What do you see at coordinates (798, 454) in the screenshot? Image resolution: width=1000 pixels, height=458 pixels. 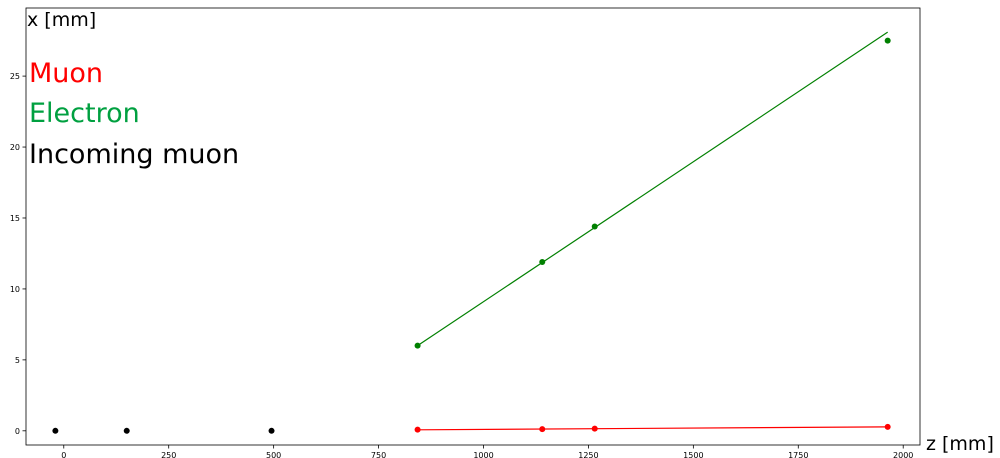 I see `x-tick-label: 1750` at bounding box center [798, 454].